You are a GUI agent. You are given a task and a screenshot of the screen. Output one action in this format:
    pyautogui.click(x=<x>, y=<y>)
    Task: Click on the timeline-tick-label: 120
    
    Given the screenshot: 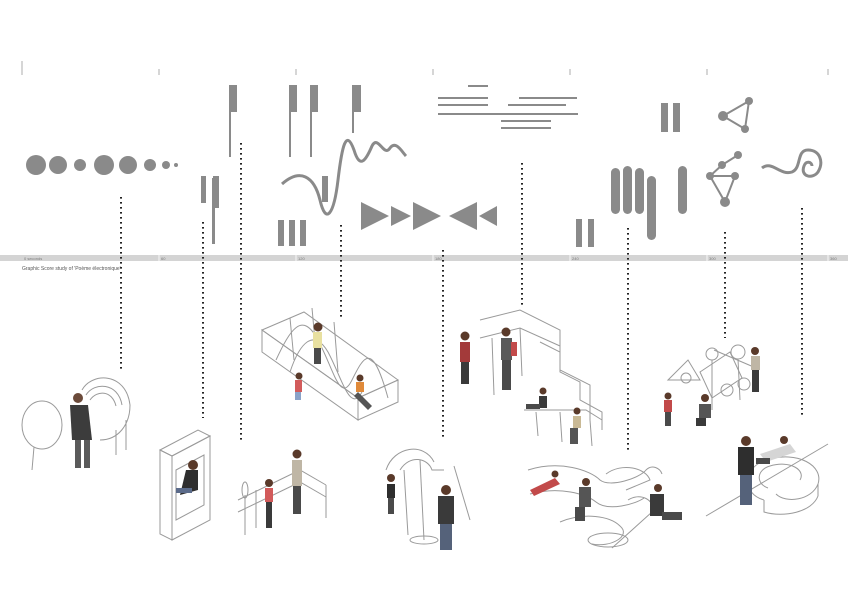 What is the action you would take?
    pyautogui.click(x=301, y=258)
    